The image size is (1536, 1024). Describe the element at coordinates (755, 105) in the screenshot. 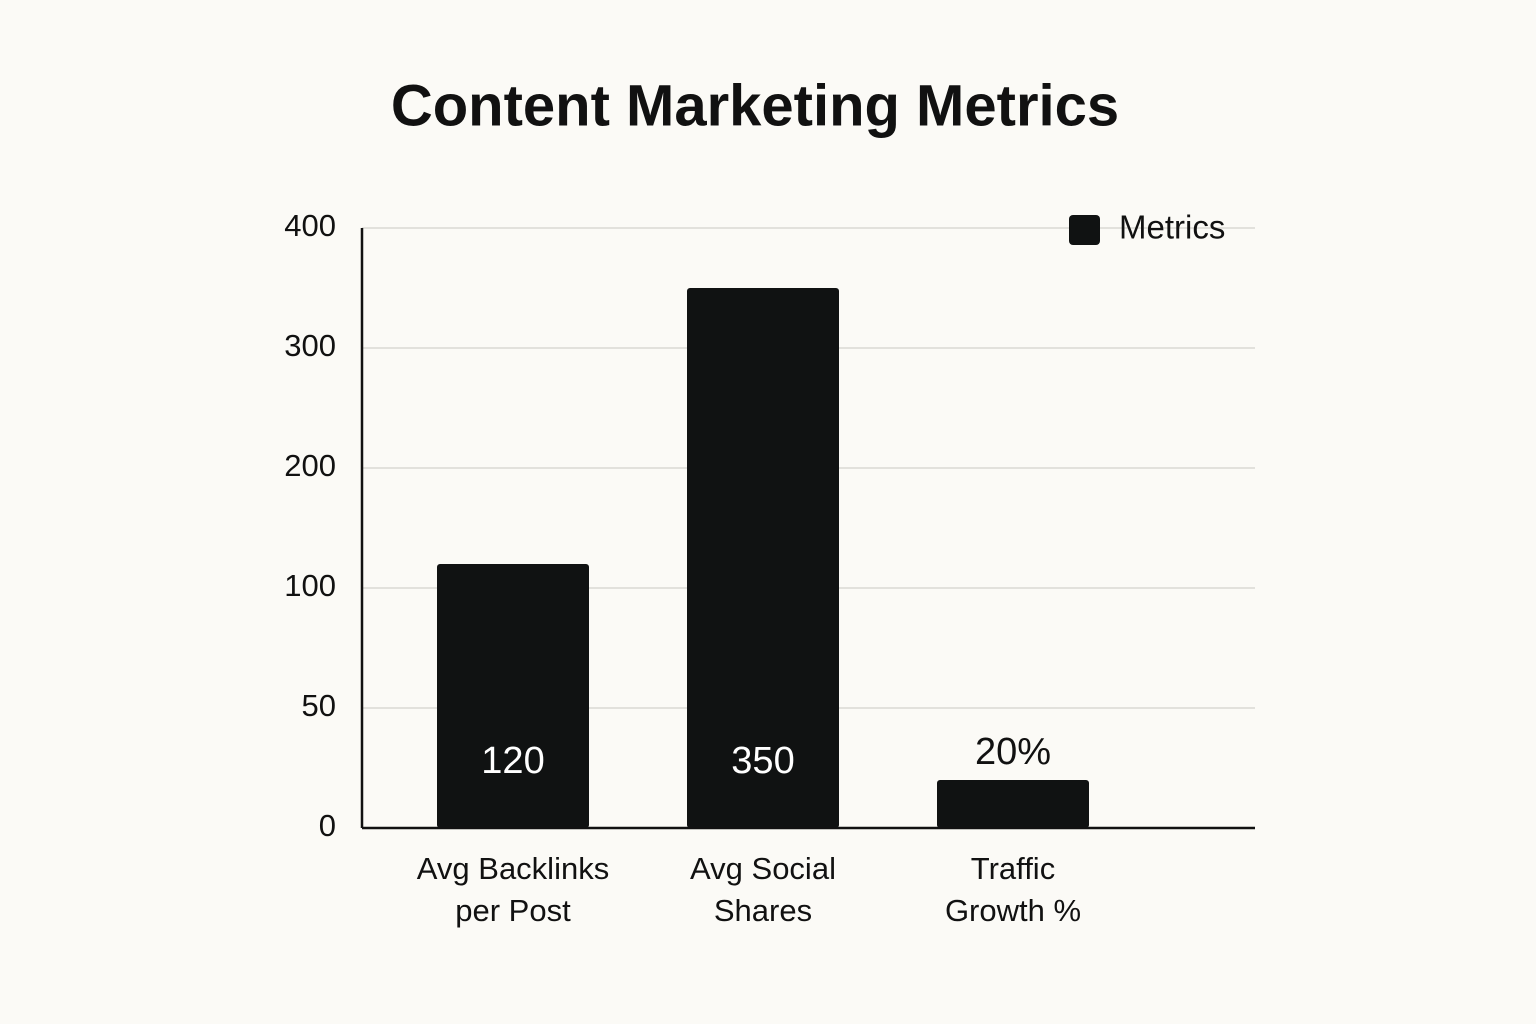

I see `chart-title: Content Marketing Metrics` at that location.